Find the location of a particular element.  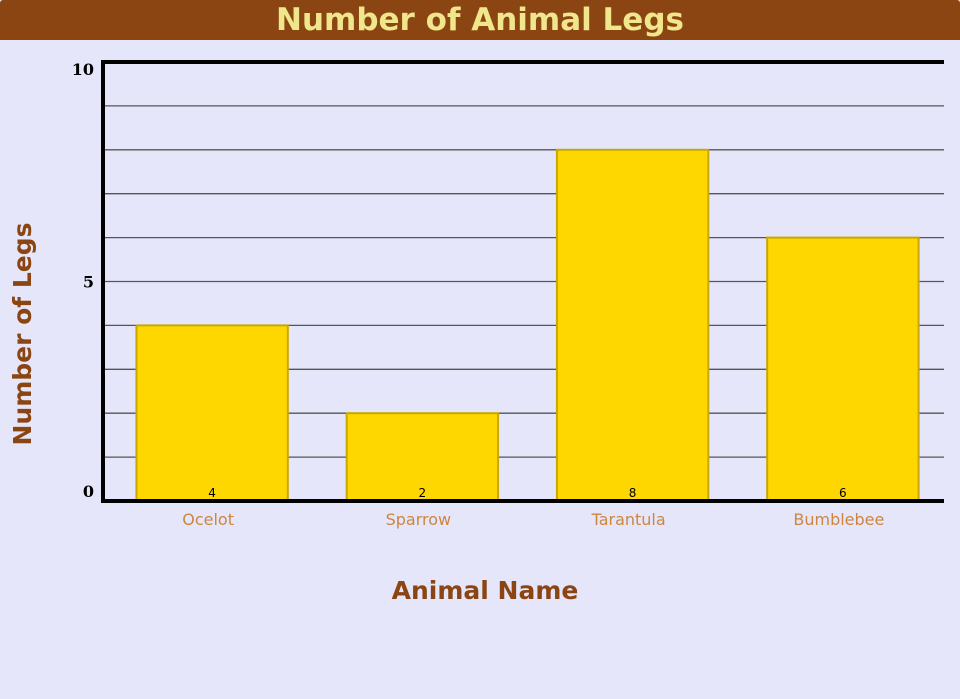

bar-bumblebee is located at coordinates (843, 369).